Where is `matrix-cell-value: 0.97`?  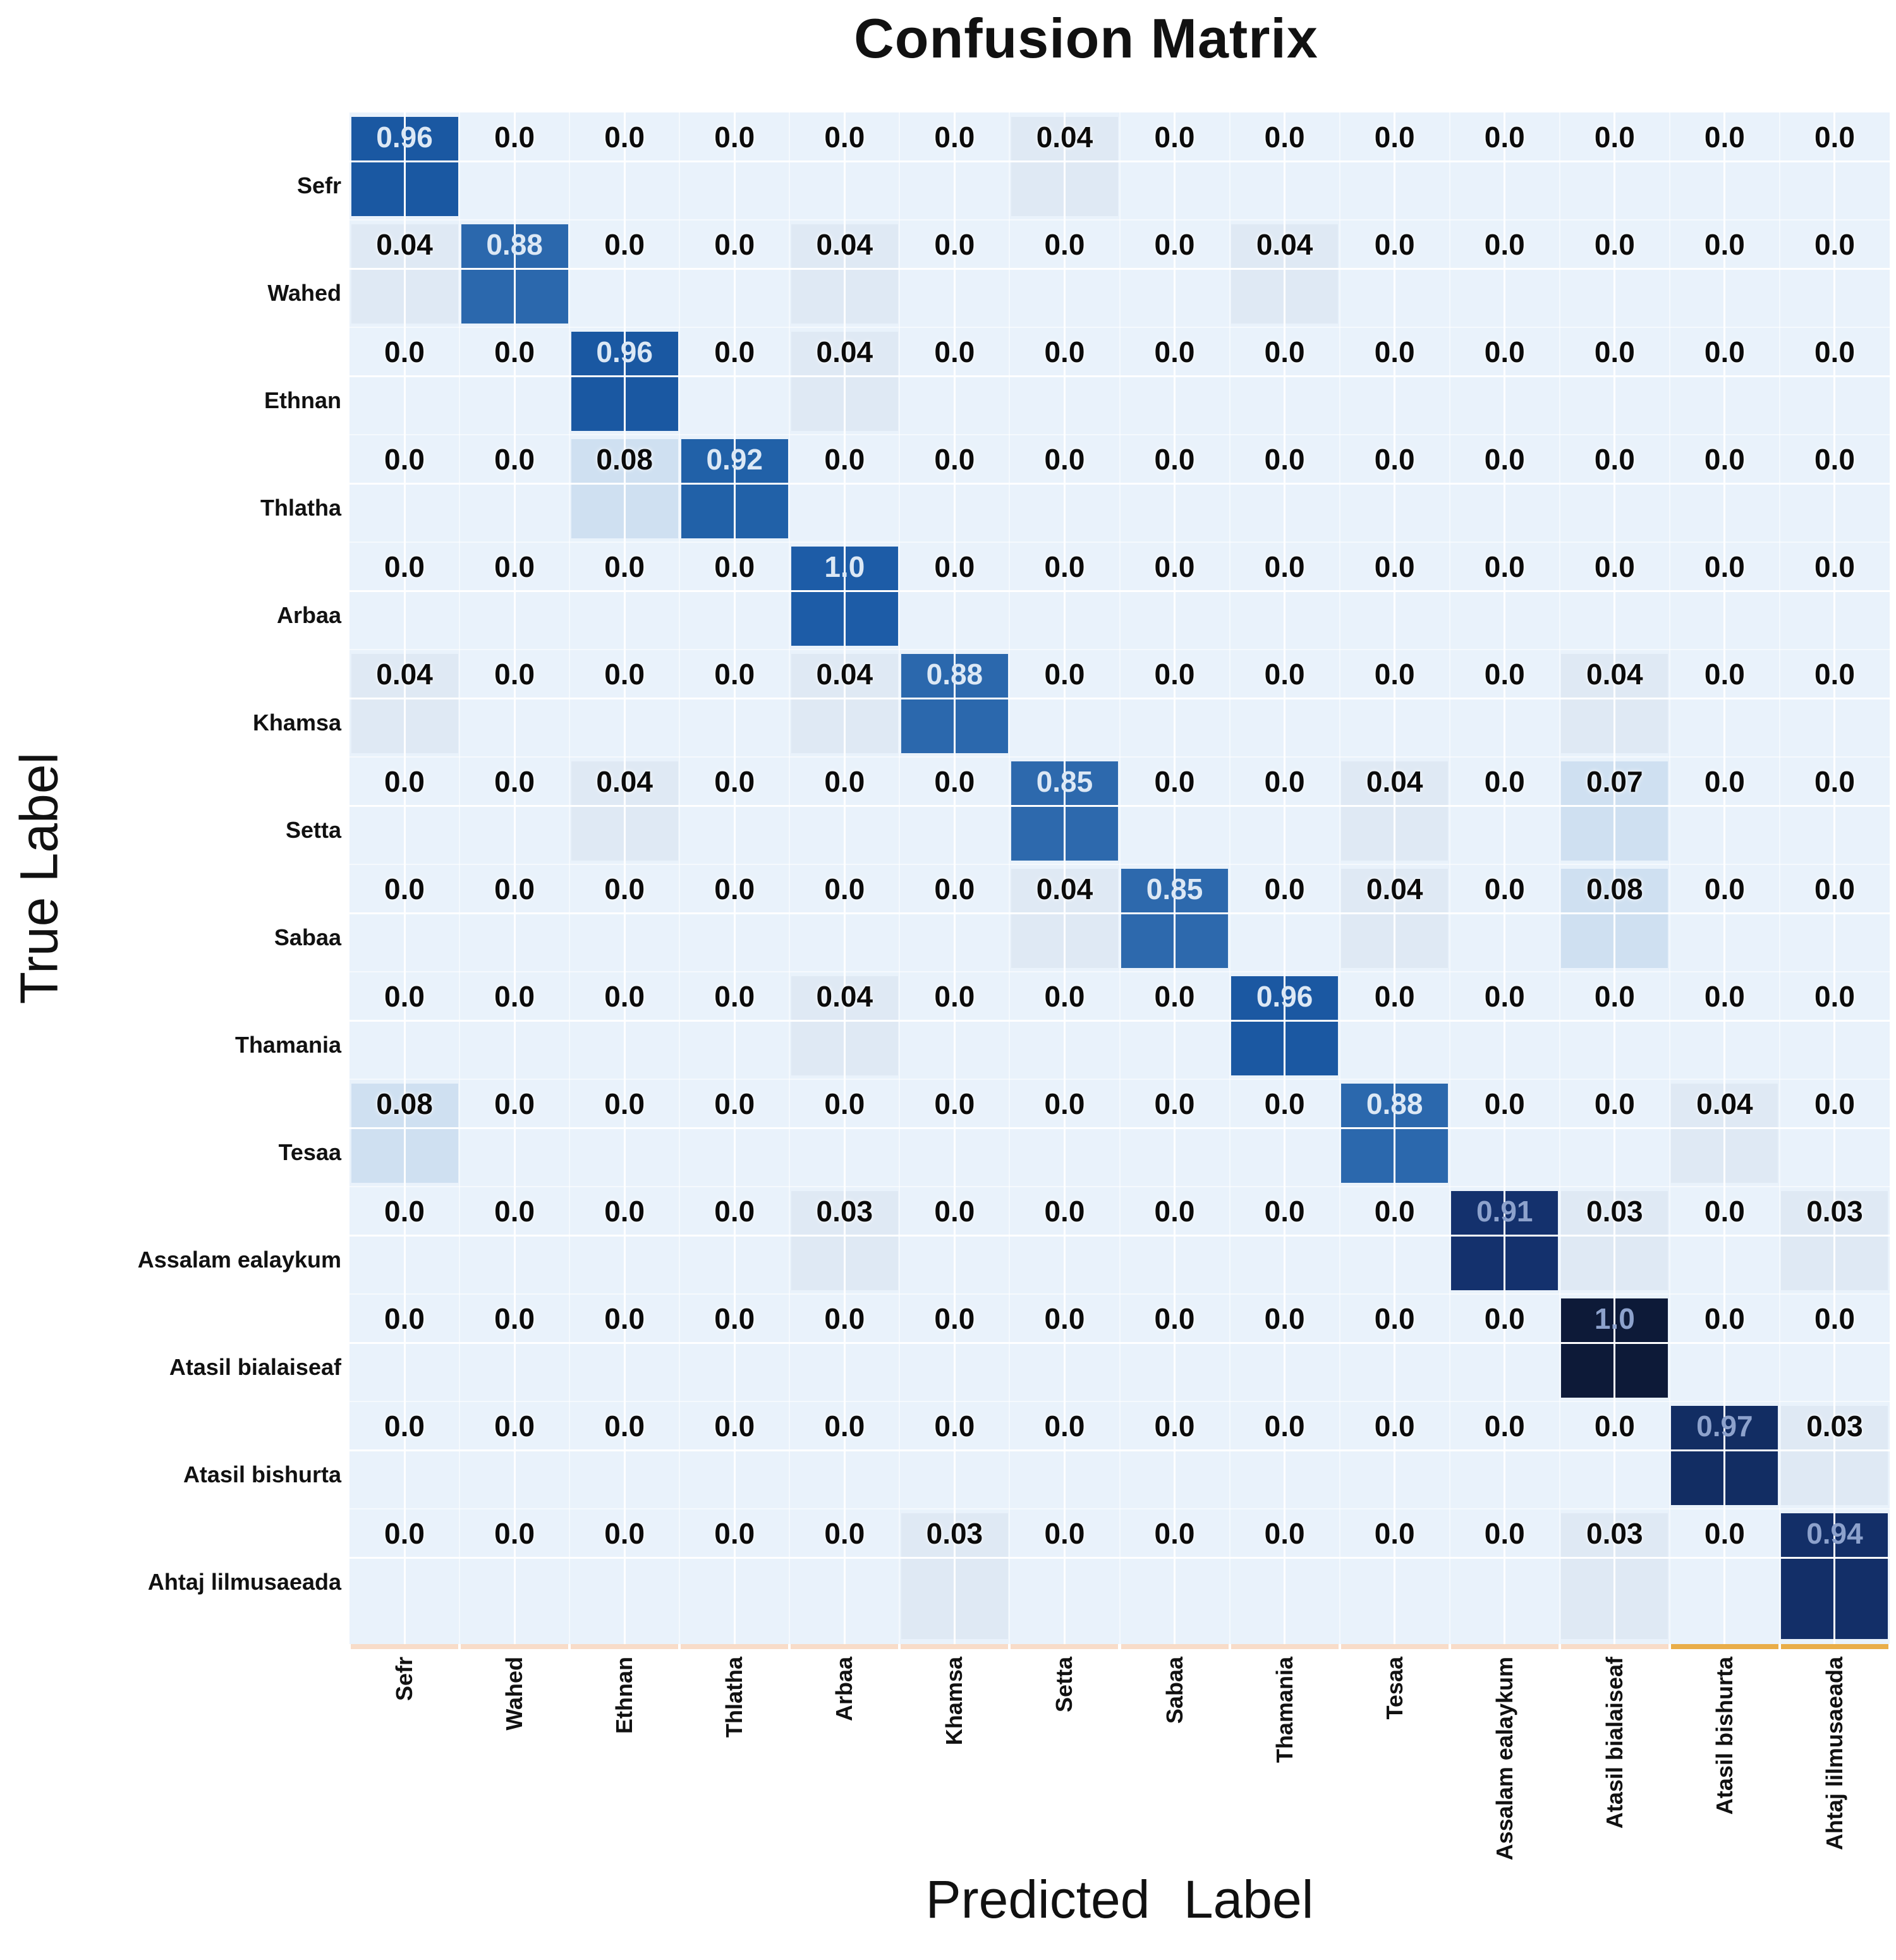
matrix-cell-value: 0.97 is located at coordinates (1725, 1426).